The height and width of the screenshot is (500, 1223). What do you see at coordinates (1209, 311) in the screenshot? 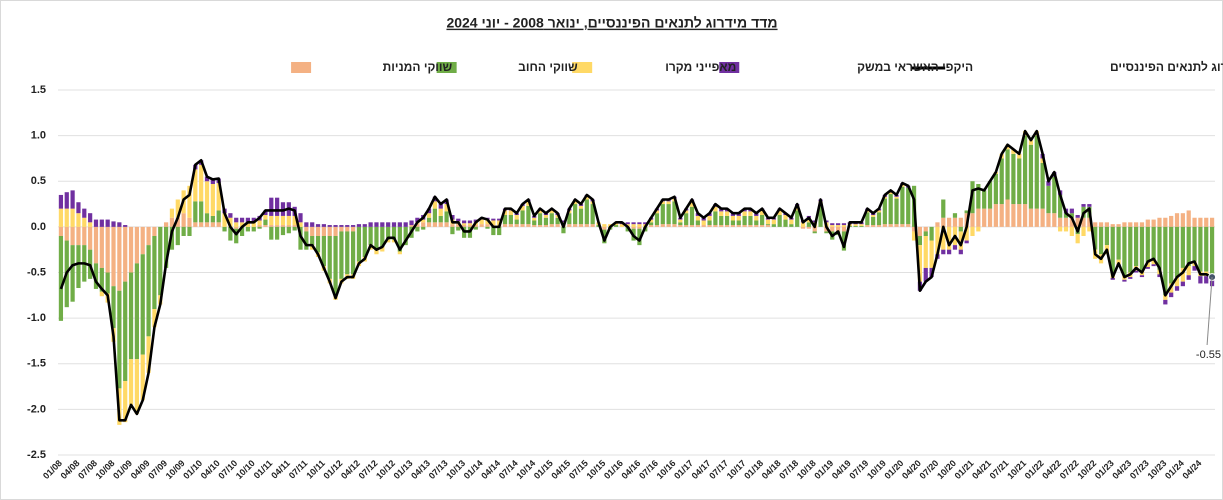
I see `label-leader` at bounding box center [1209, 311].